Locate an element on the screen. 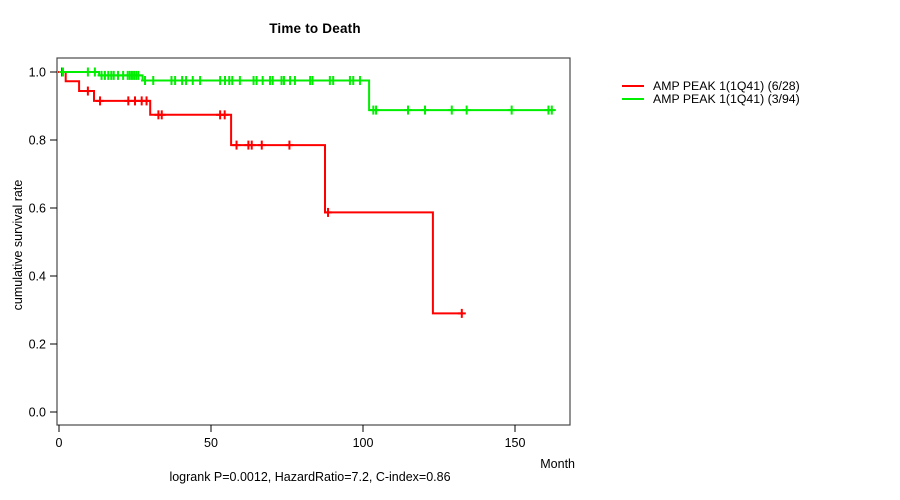 Image resolution: width=900 pixels, height=500 pixels. y-tick-label: 0.2 is located at coordinates (37, 345).